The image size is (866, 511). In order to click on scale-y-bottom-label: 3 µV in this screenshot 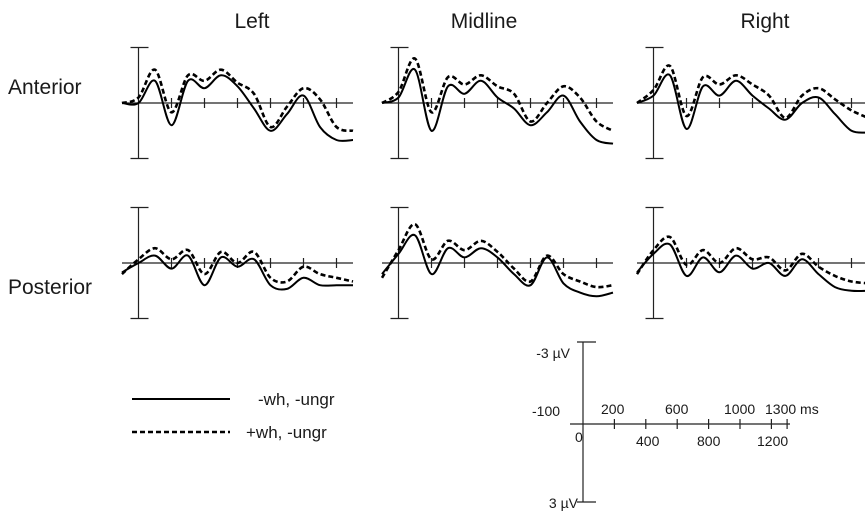, I will do `click(564, 503)`.